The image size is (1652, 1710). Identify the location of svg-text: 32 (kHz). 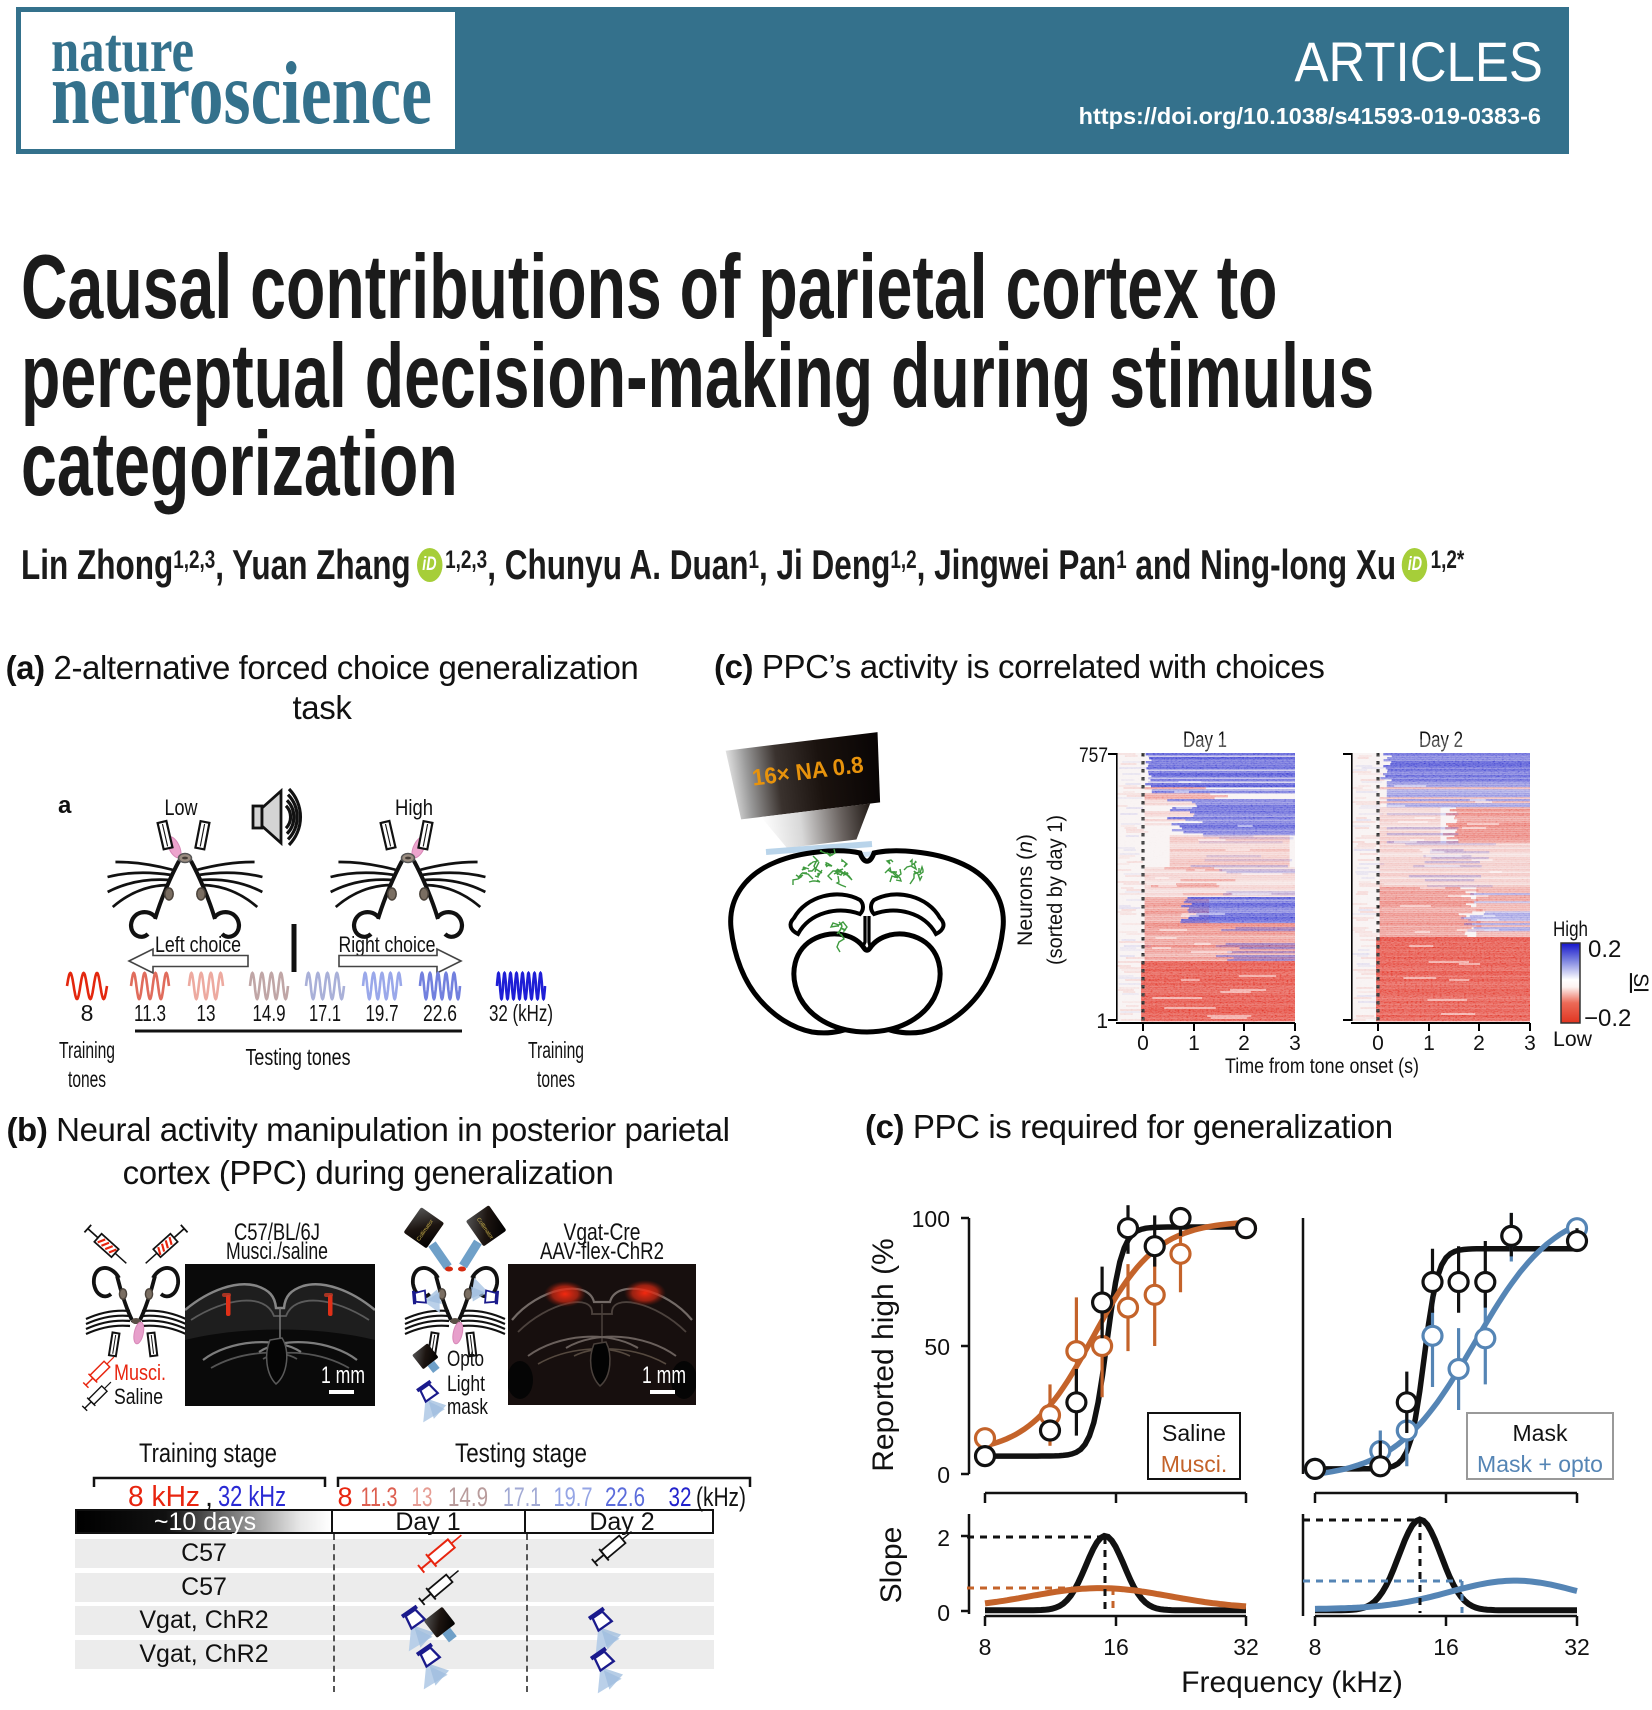
(521, 1013).